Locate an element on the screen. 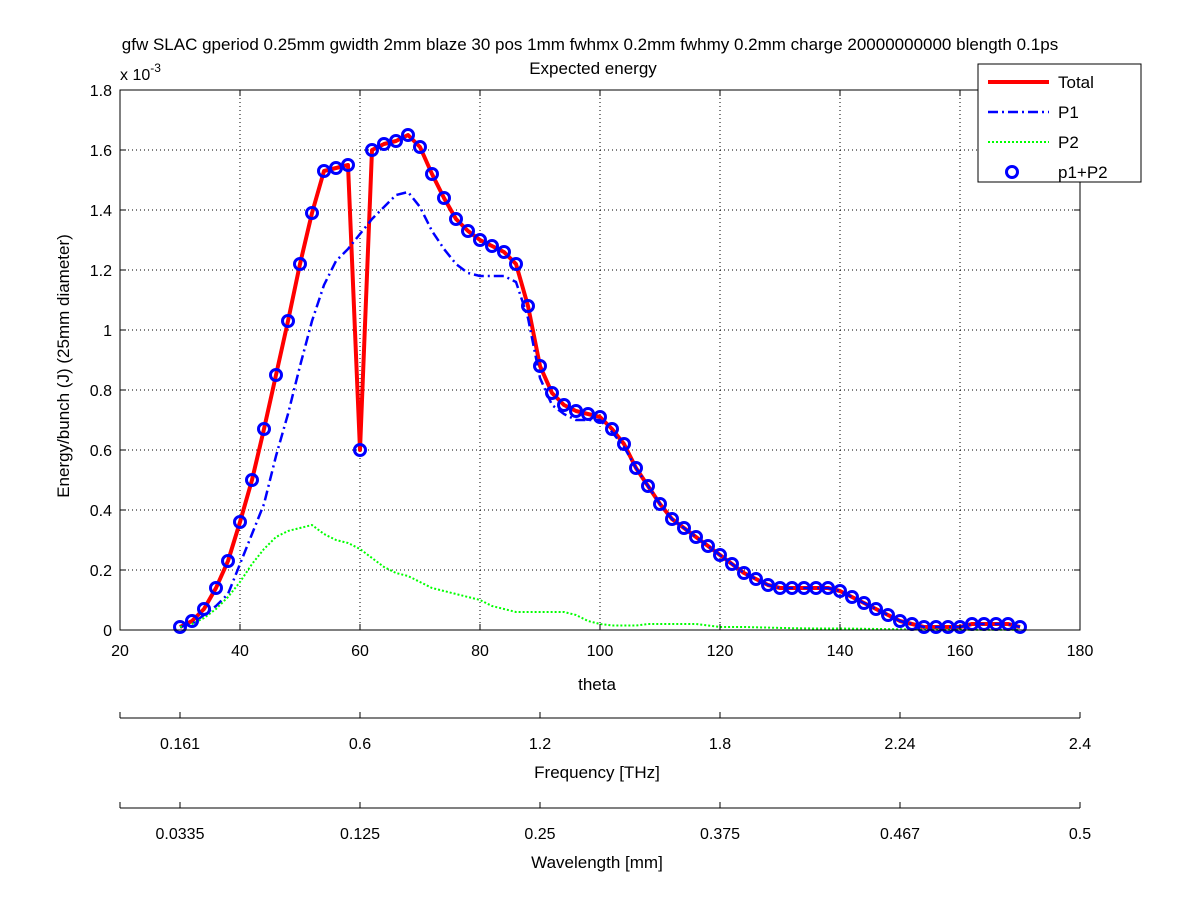  y-tick-label: 1 is located at coordinates (107, 331).